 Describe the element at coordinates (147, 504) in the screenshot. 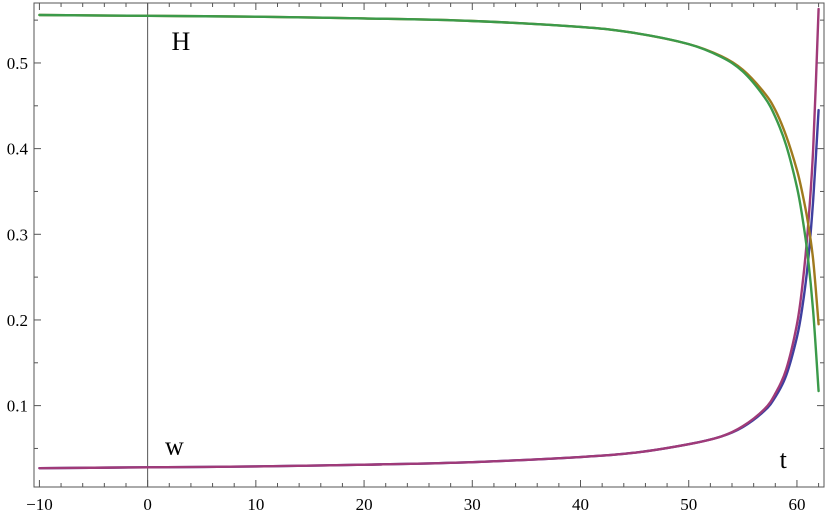

I see `x-tick-label: 0` at that location.